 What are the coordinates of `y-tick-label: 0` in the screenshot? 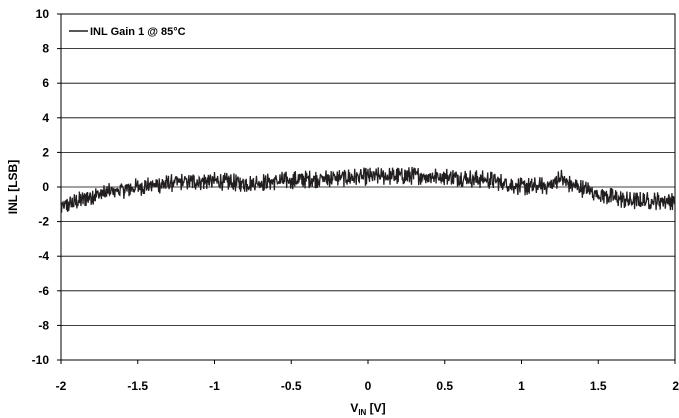 It's located at (45, 187).